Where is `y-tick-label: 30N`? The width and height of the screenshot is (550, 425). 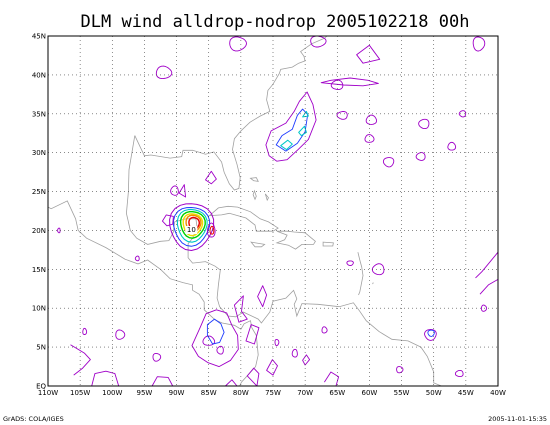
y-tick-label: 30N is located at coordinates (39, 153).